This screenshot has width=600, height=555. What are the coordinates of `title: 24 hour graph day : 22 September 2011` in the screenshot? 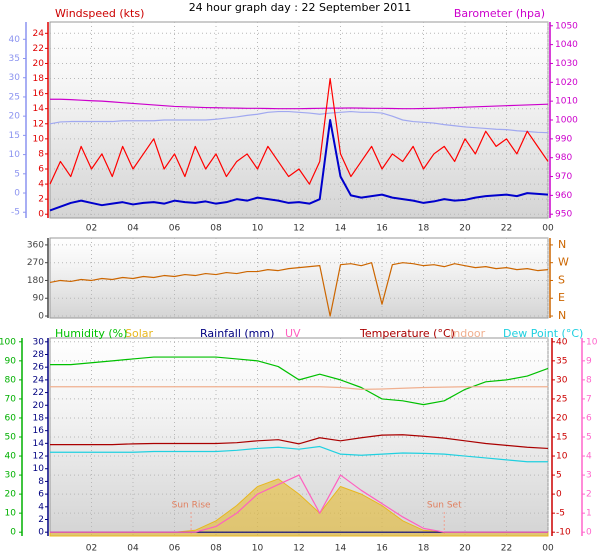 It's located at (300, 7).